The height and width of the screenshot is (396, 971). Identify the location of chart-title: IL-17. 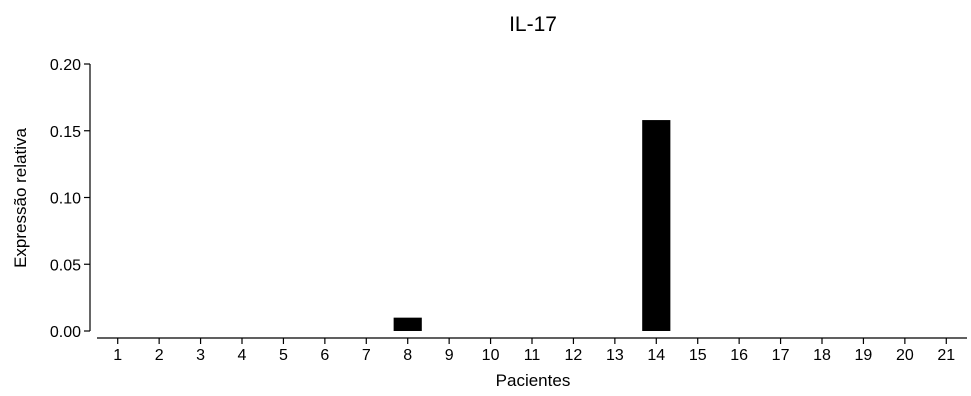
(533, 24).